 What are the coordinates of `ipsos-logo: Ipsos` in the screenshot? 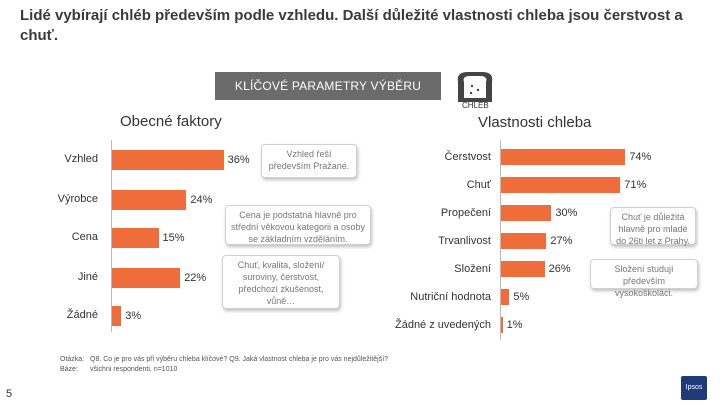 It's located at (694, 388).